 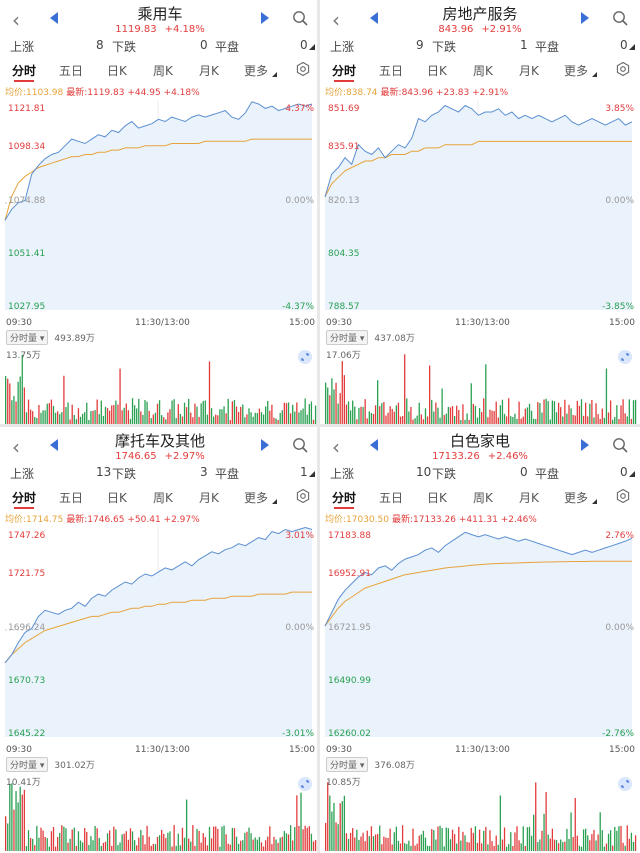 I want to click on sector-price: 1119.83, so click(x=136, y=29).